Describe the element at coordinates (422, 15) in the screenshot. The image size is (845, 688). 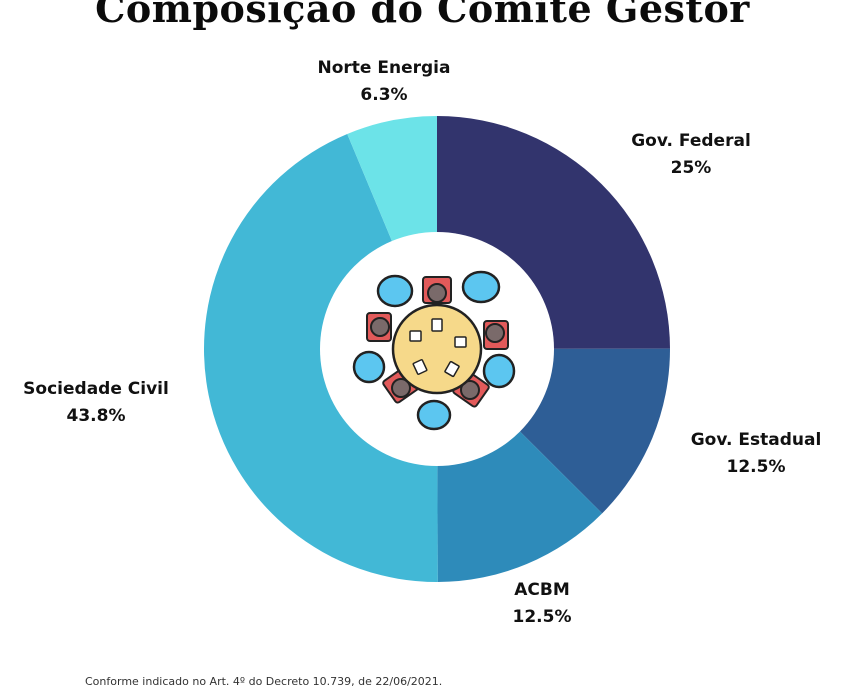
I see `chart-title: Composição do Comitê Gestor` at that location.